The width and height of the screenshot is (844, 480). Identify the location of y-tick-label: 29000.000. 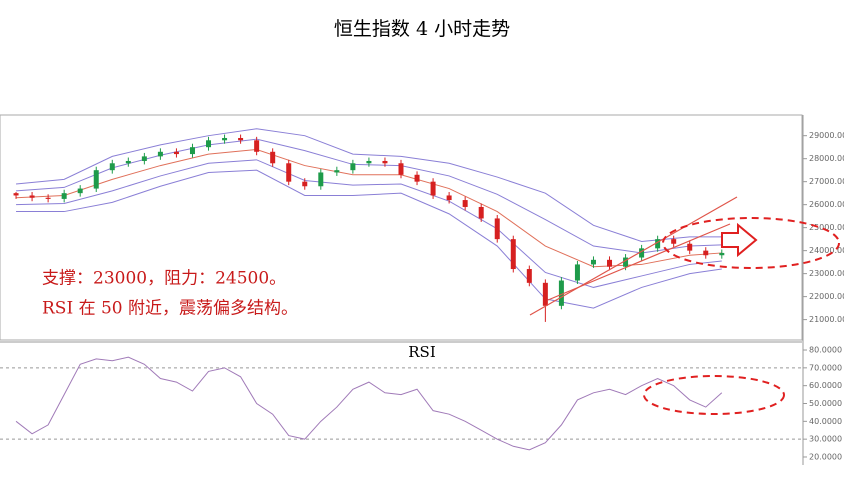
(826, 135).